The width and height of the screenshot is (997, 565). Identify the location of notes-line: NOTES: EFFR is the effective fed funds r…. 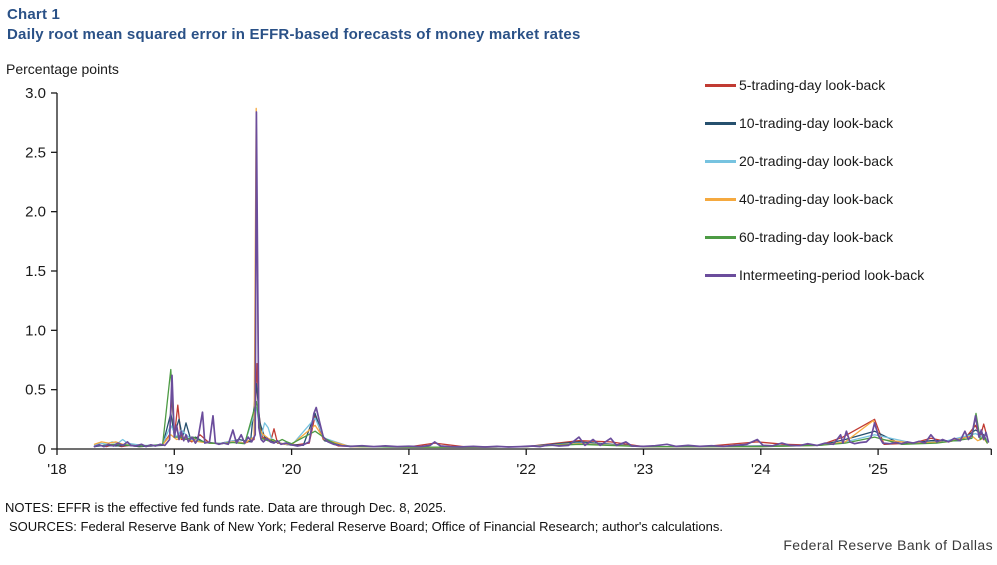
(226, 507).